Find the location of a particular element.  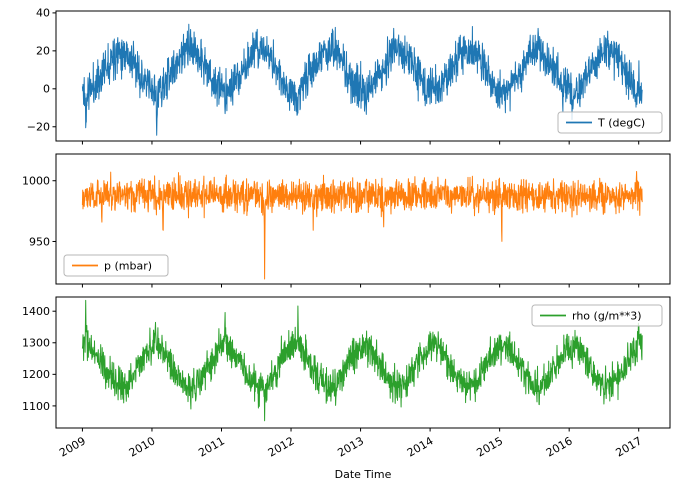

legend: rho (g/m**3) is located at coordinates (597, 315).